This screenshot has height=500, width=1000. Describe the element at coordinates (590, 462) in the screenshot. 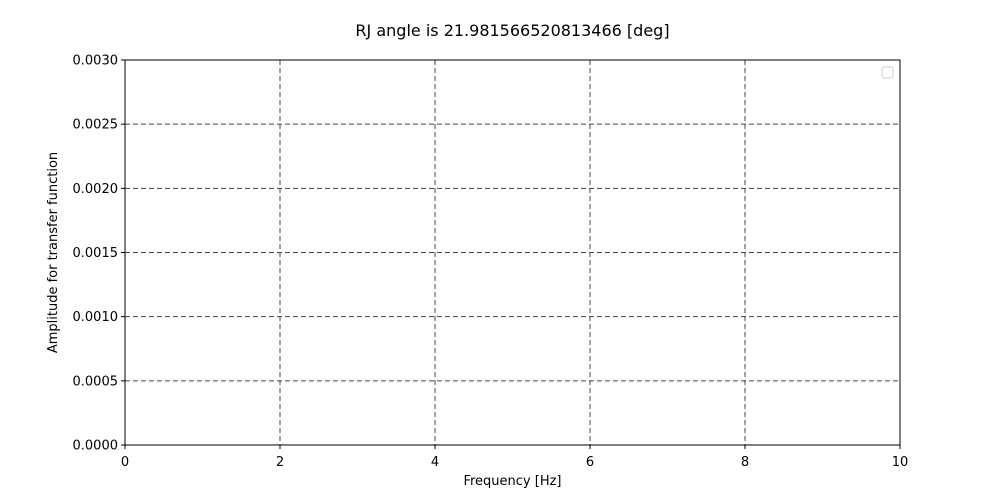

I see `x-tick-label: 6` at that location.